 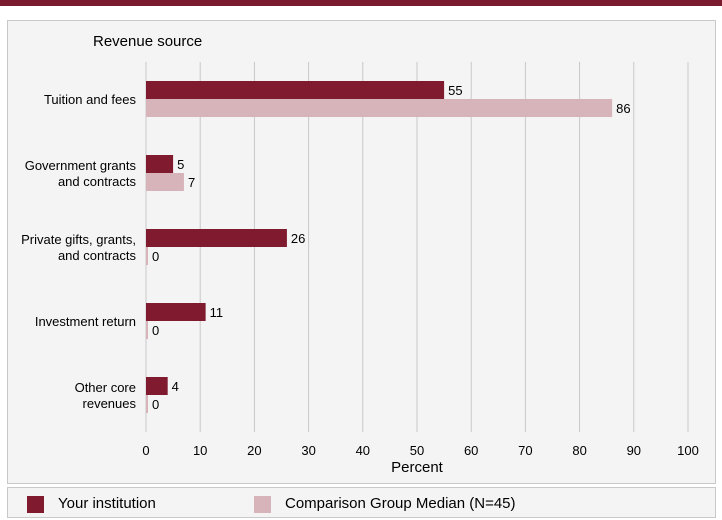 I want to click on data-label: 86, so click(x=623, y=108).